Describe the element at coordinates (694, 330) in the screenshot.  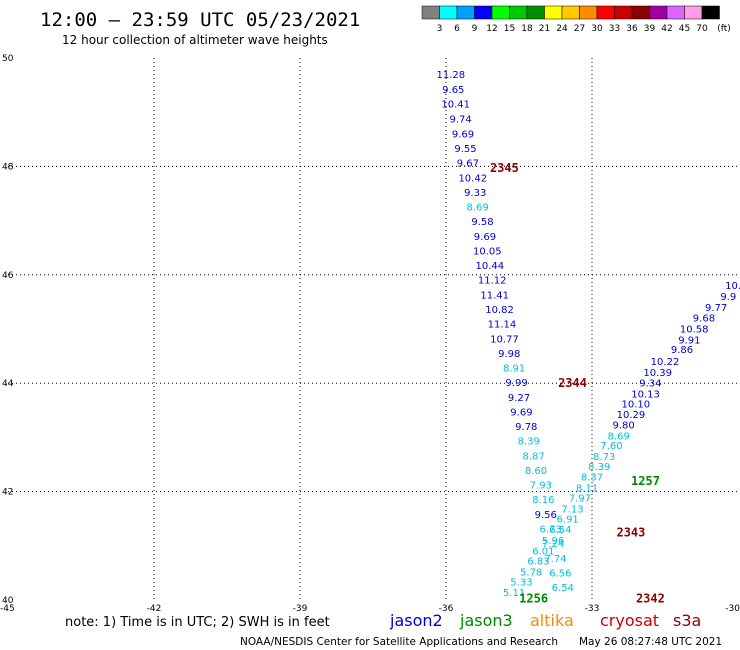
I see `swh-value-2: 10.58` at that location.